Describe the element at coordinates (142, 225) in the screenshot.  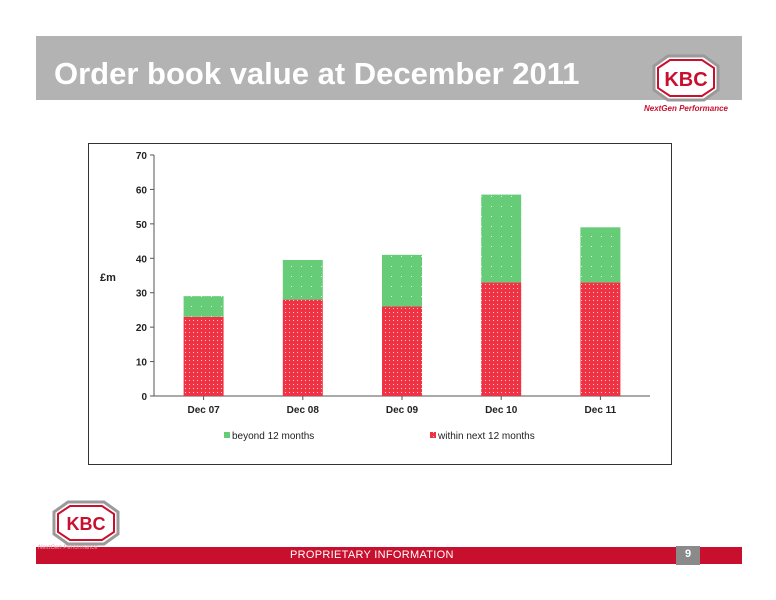
I see `y-tick-label: 50` at that location.